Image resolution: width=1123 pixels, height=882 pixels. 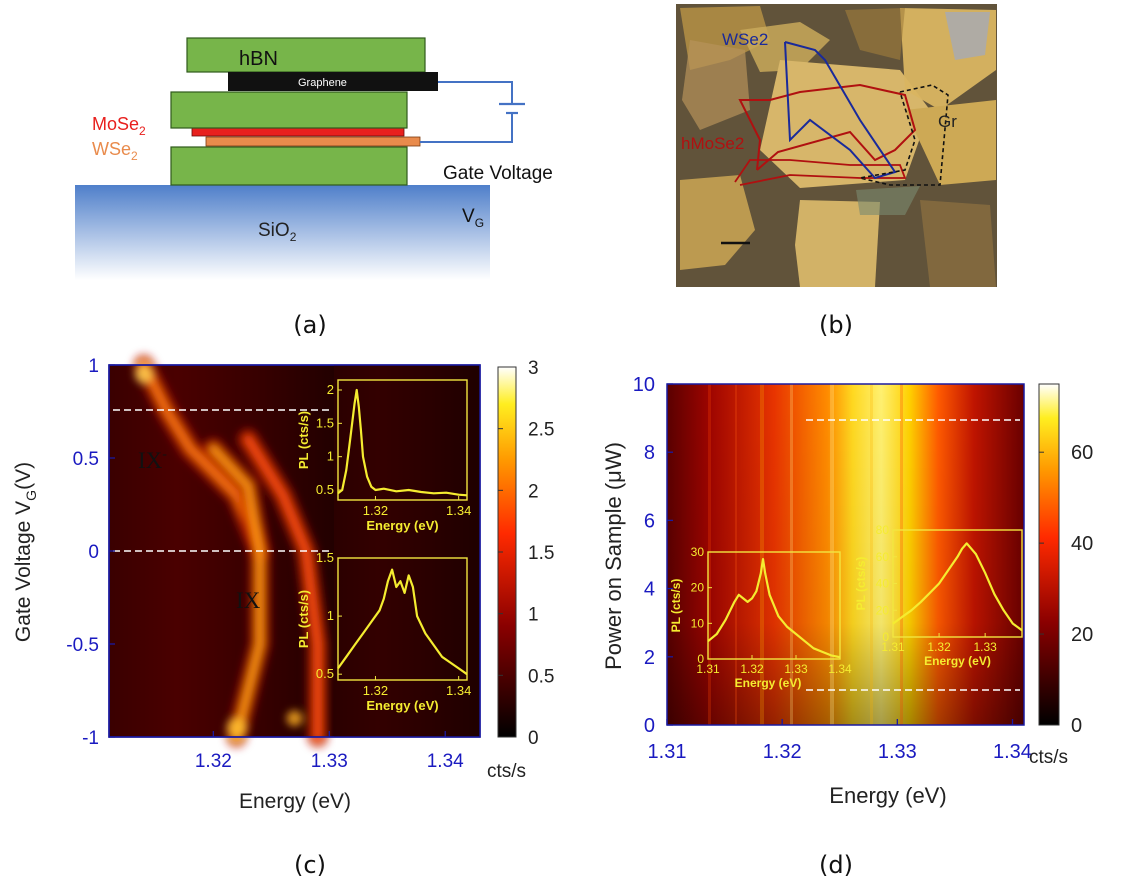 I want to click on d-cbar-tick-label: 20, so click(x=1082, y=635).